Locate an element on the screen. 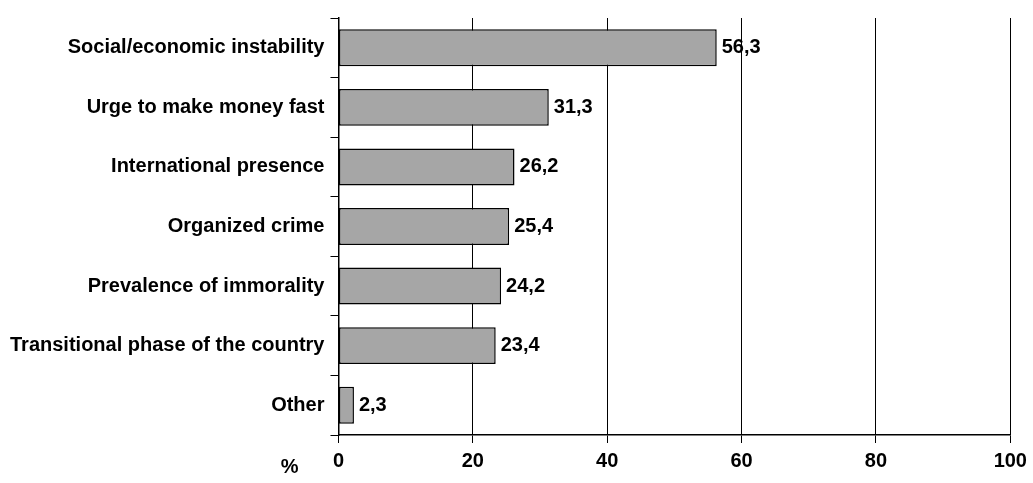 The width and height of the screenshot is (1033, 483). data-label: 26,2 is located at coordinates (539, 165).